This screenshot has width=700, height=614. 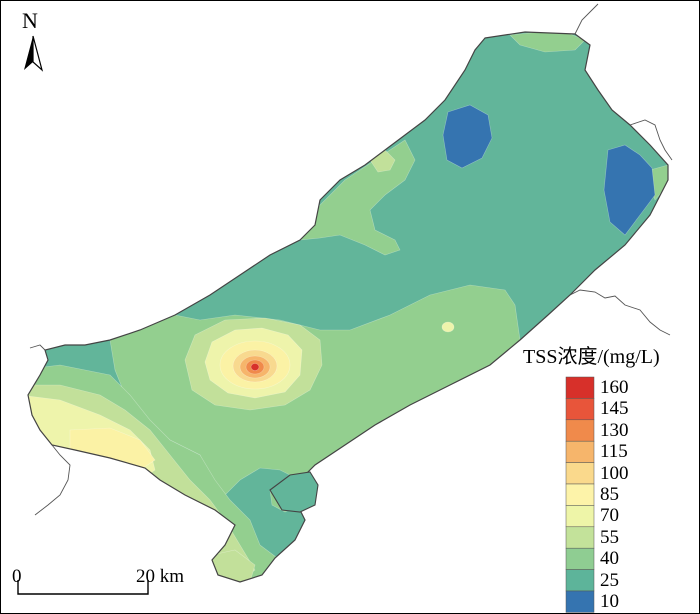 What do you see at coordinates (30, 20) in the screenshot?
I see `north-label: N` at bounding box center [30, 20].